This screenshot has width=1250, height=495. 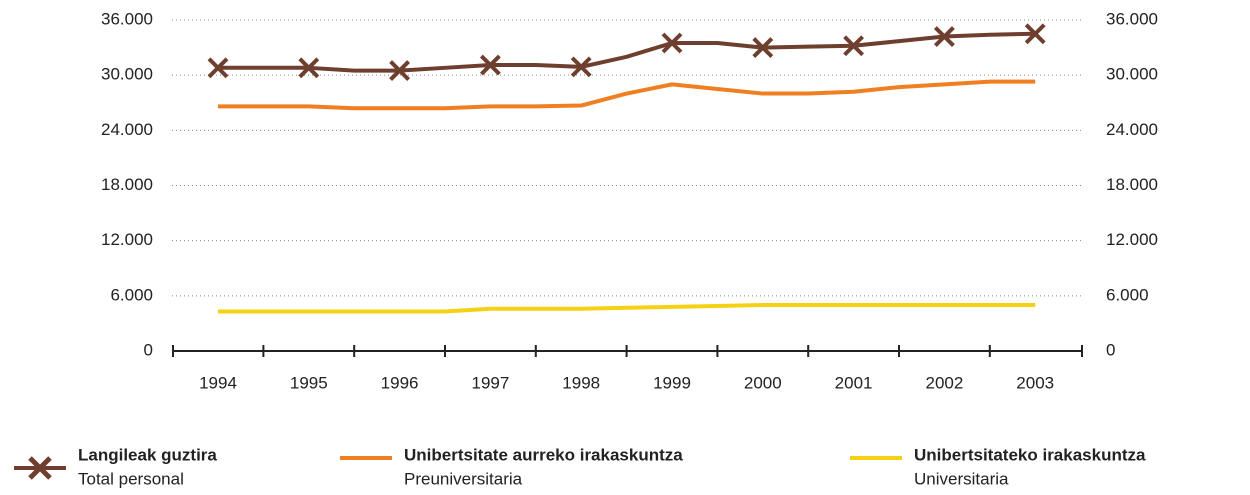 What do you see at coordinates (40, 468) in the screenshot?
I see `legend-swatch` at bounding box center [40, 468].